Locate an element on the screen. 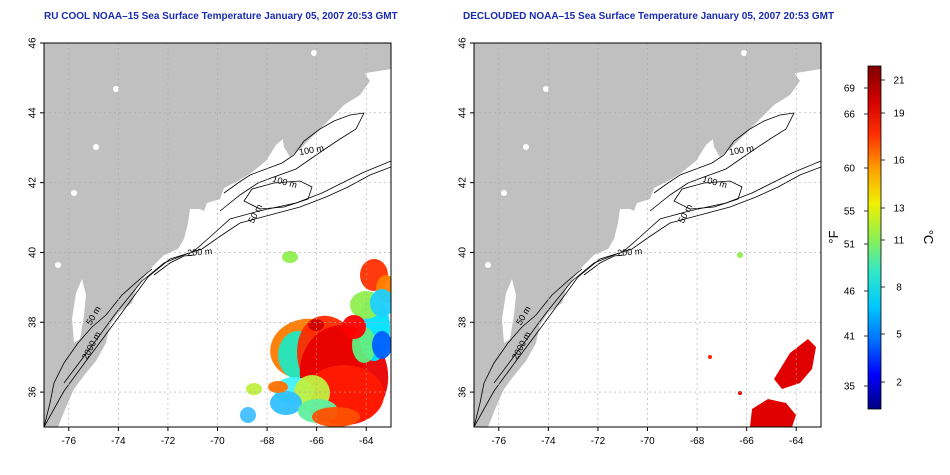 The height and width of the screenshot is (475, 950). colorbar-c-tick-label: 21 is located at coordinates (899, 81).